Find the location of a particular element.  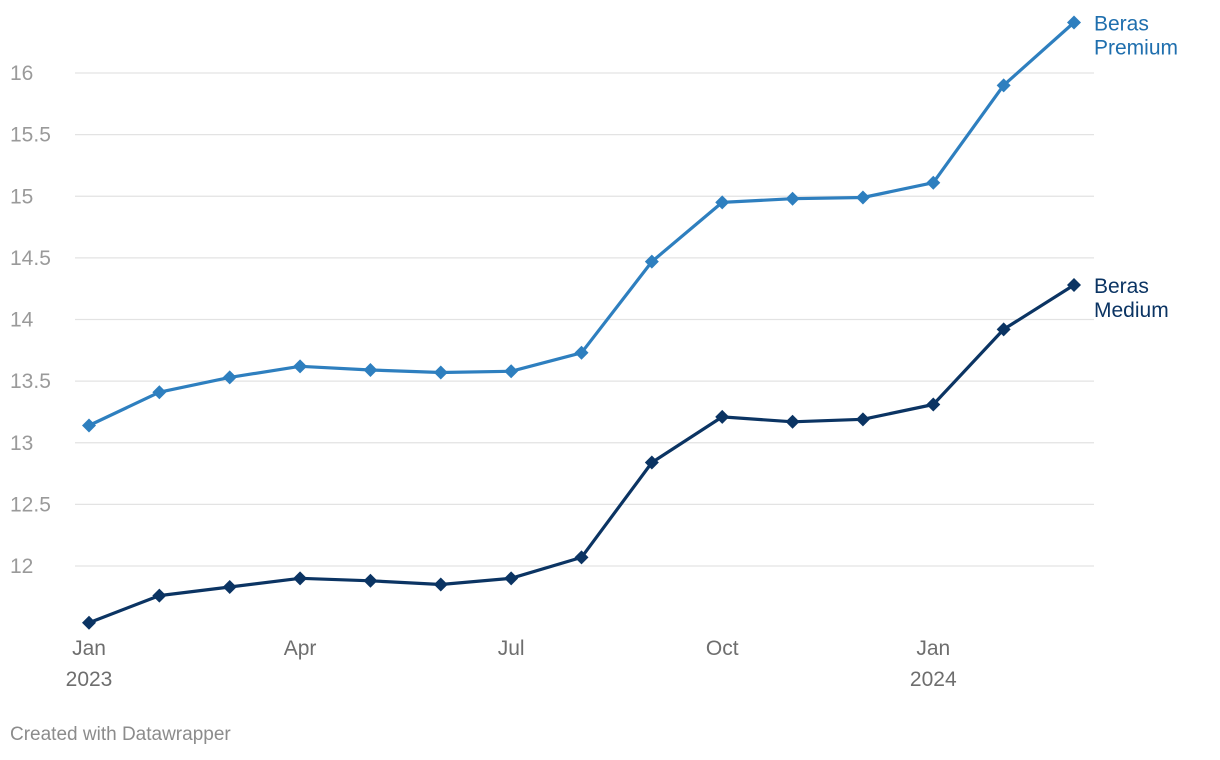

x-tick-label: Jul is located at coordinates (511, 648).